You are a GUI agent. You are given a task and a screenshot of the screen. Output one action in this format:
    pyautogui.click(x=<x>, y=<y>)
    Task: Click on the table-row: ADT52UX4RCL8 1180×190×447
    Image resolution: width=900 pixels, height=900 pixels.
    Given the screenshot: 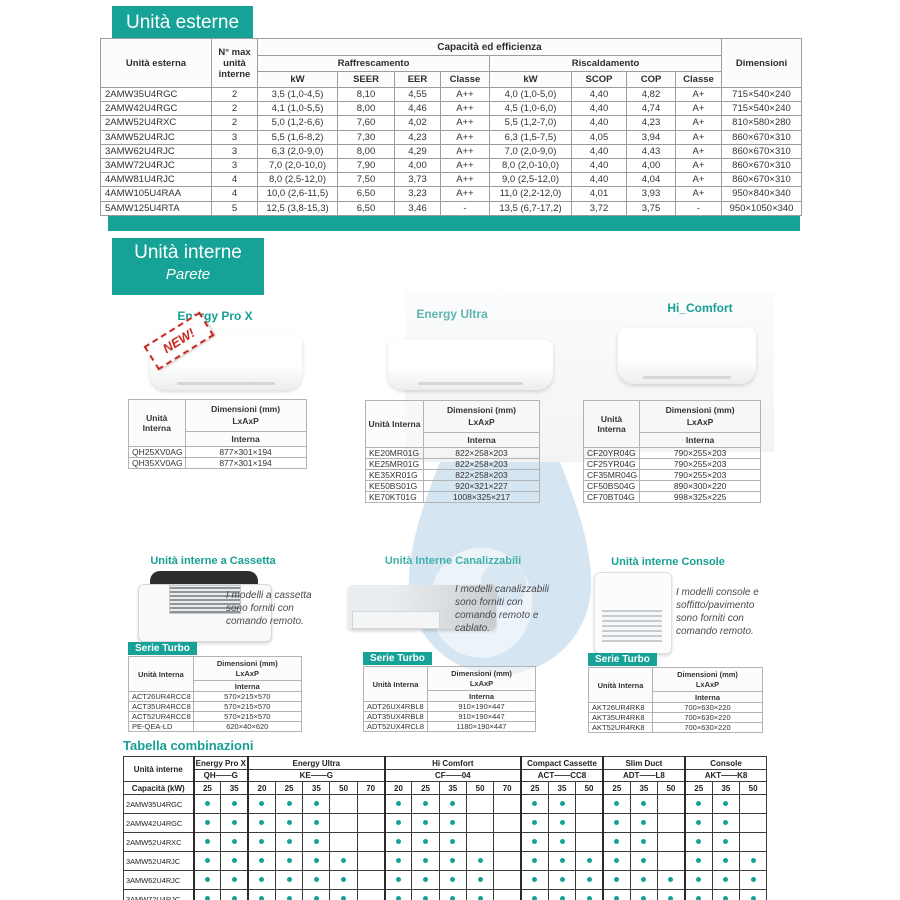 What is the action you would take?
    pyautogui.click(x=449, y=726)
    